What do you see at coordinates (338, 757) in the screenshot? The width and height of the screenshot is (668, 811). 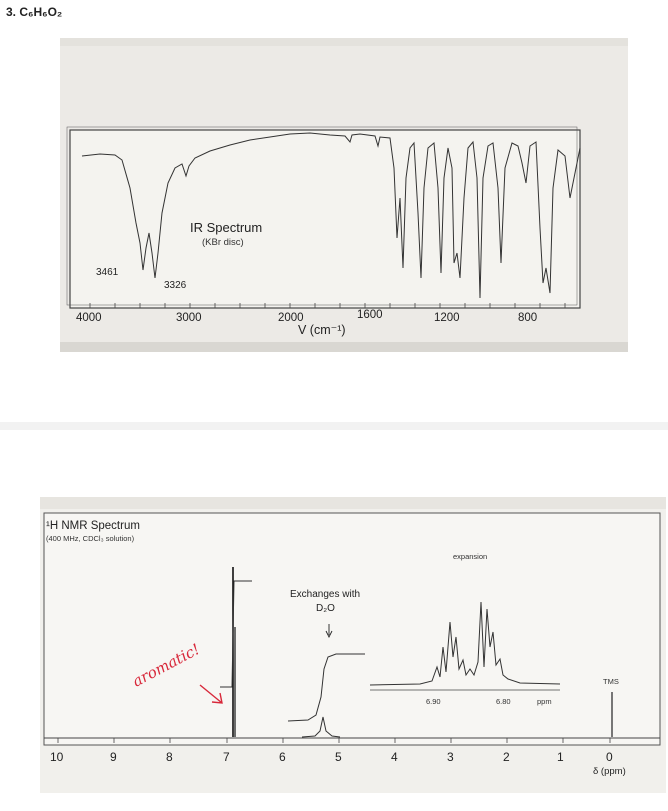 I see `nmr-tick-5: 5` at bounding box center [338, 757].